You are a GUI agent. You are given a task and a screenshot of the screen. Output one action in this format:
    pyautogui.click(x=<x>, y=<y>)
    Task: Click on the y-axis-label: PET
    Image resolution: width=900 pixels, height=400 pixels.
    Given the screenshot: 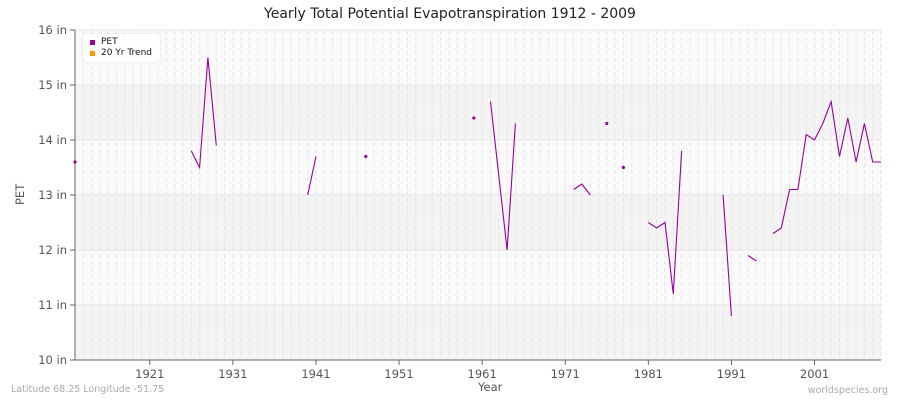 What is the action you would take?
    pyautogui.click(x=20, y=194)
    